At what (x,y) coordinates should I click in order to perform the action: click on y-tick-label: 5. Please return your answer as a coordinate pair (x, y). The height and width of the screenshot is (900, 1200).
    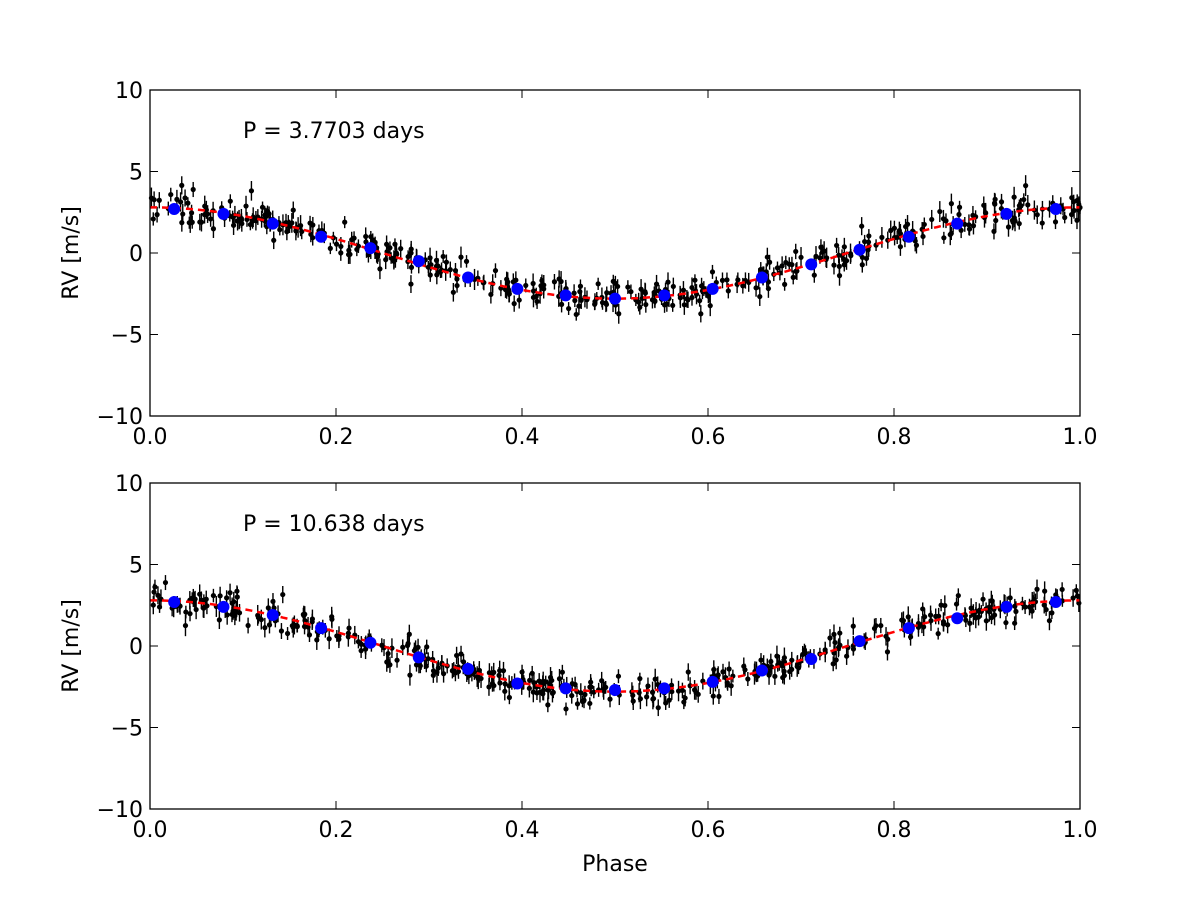
    Looking at the image, I should click on (136, 566).